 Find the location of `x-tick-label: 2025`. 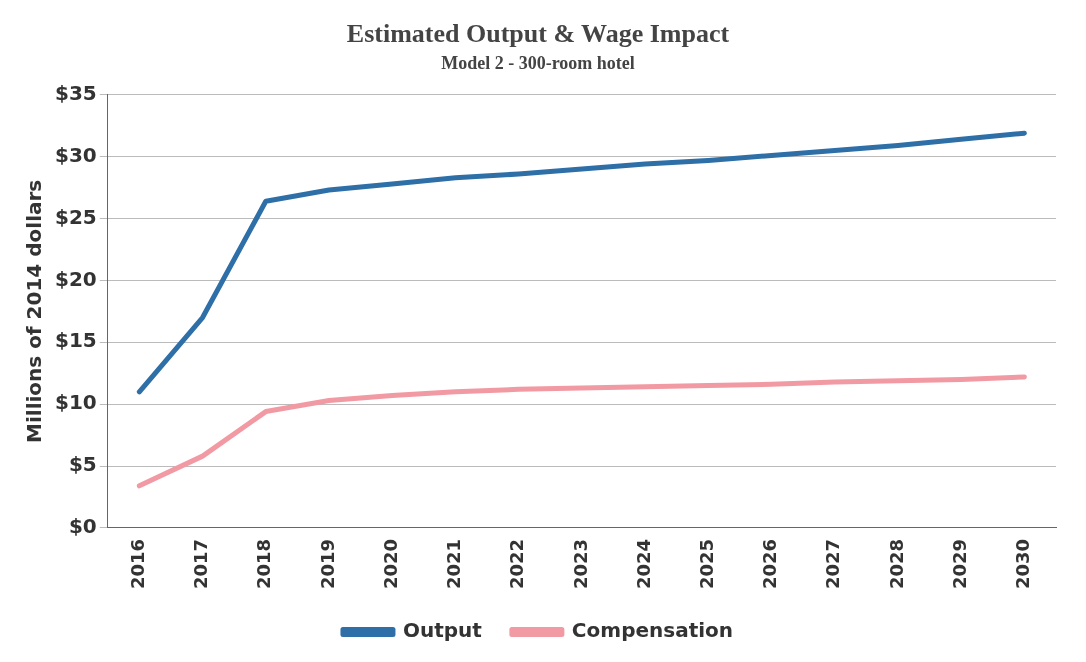

x-tick-label: 2025 is located at coordinates (706, 564).